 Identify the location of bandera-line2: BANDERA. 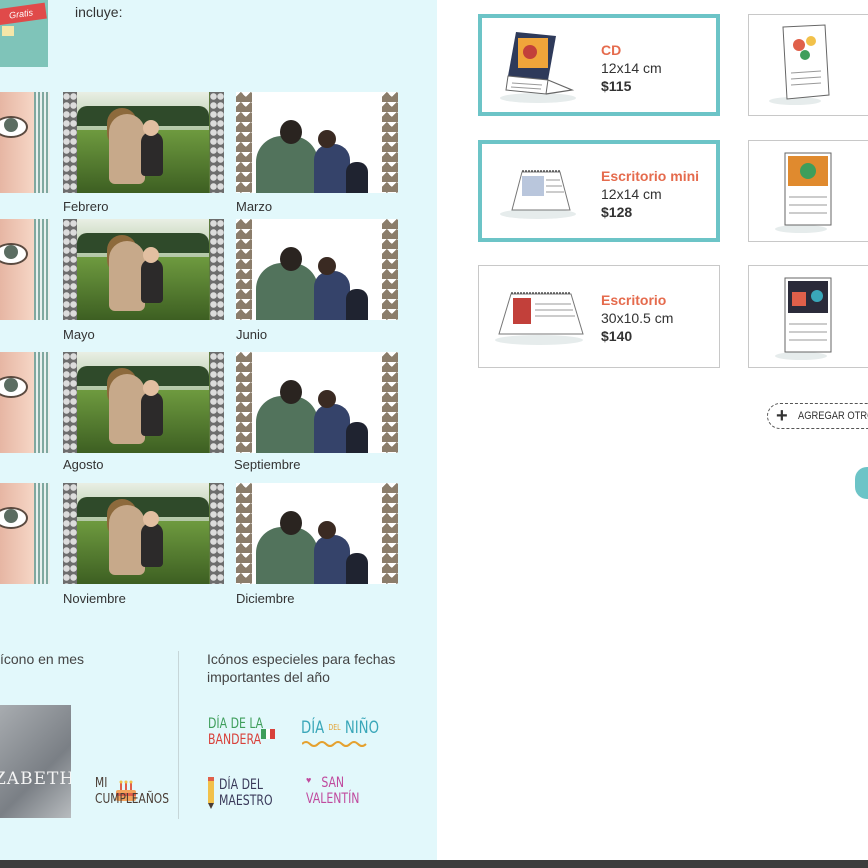
(235, 740).